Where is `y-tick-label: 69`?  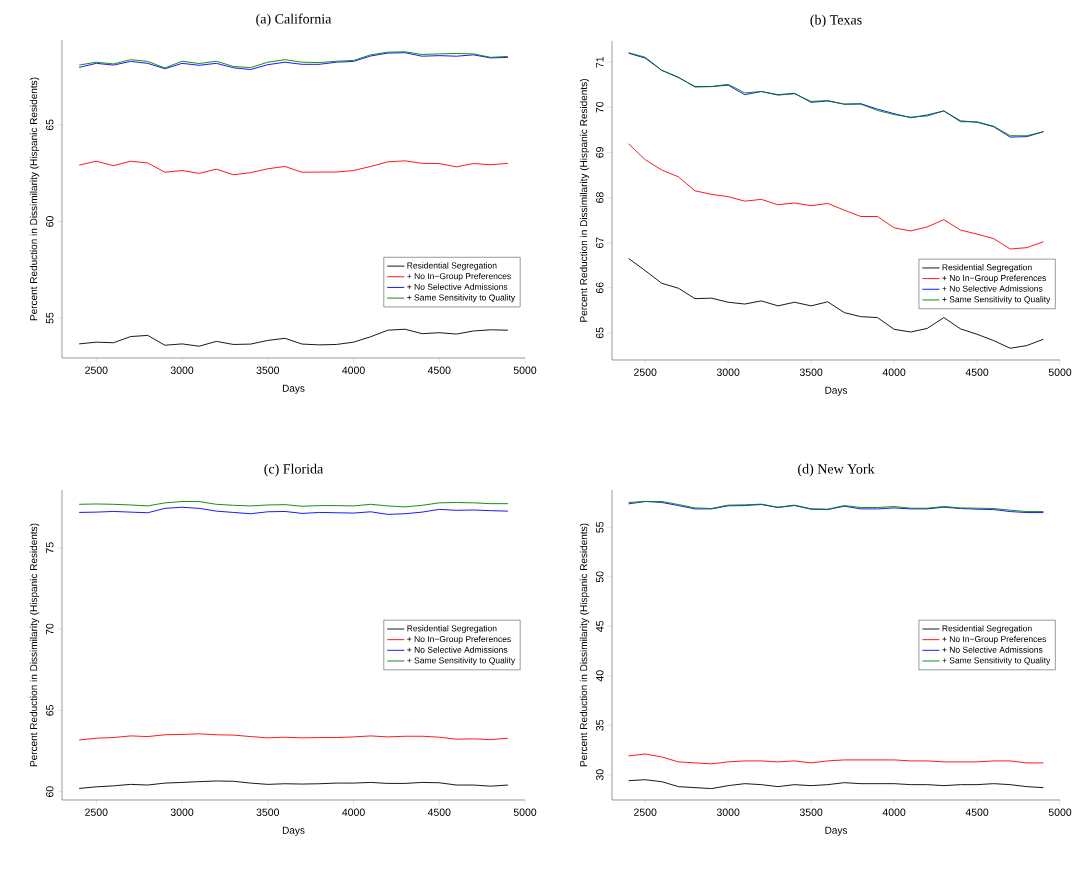 y-tick-label: 69 is located at coordinates (600, 152).